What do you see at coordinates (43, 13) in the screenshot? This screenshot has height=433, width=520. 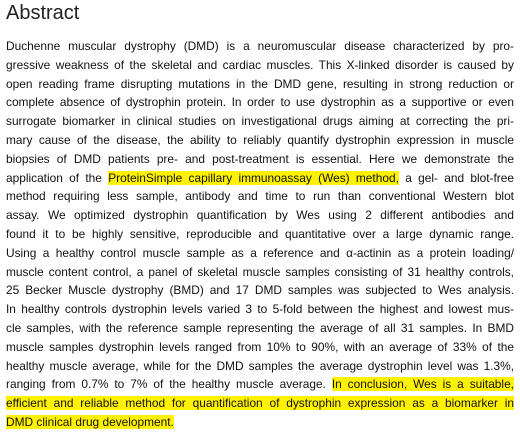 I see `section-title: Abstract` at bounding box center [43, 13].